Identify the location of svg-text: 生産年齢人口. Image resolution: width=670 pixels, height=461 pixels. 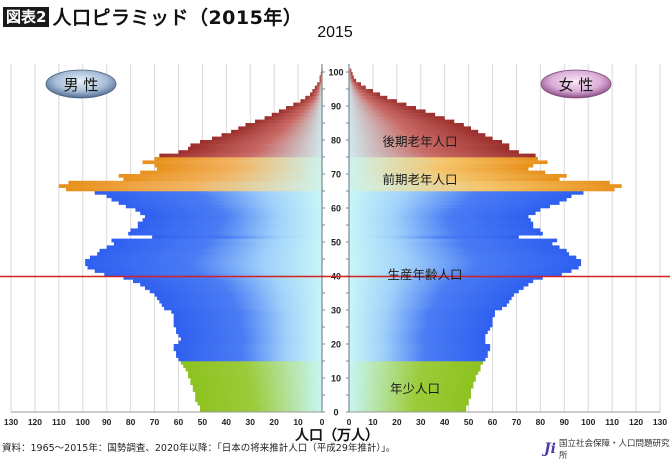
(424, 274).